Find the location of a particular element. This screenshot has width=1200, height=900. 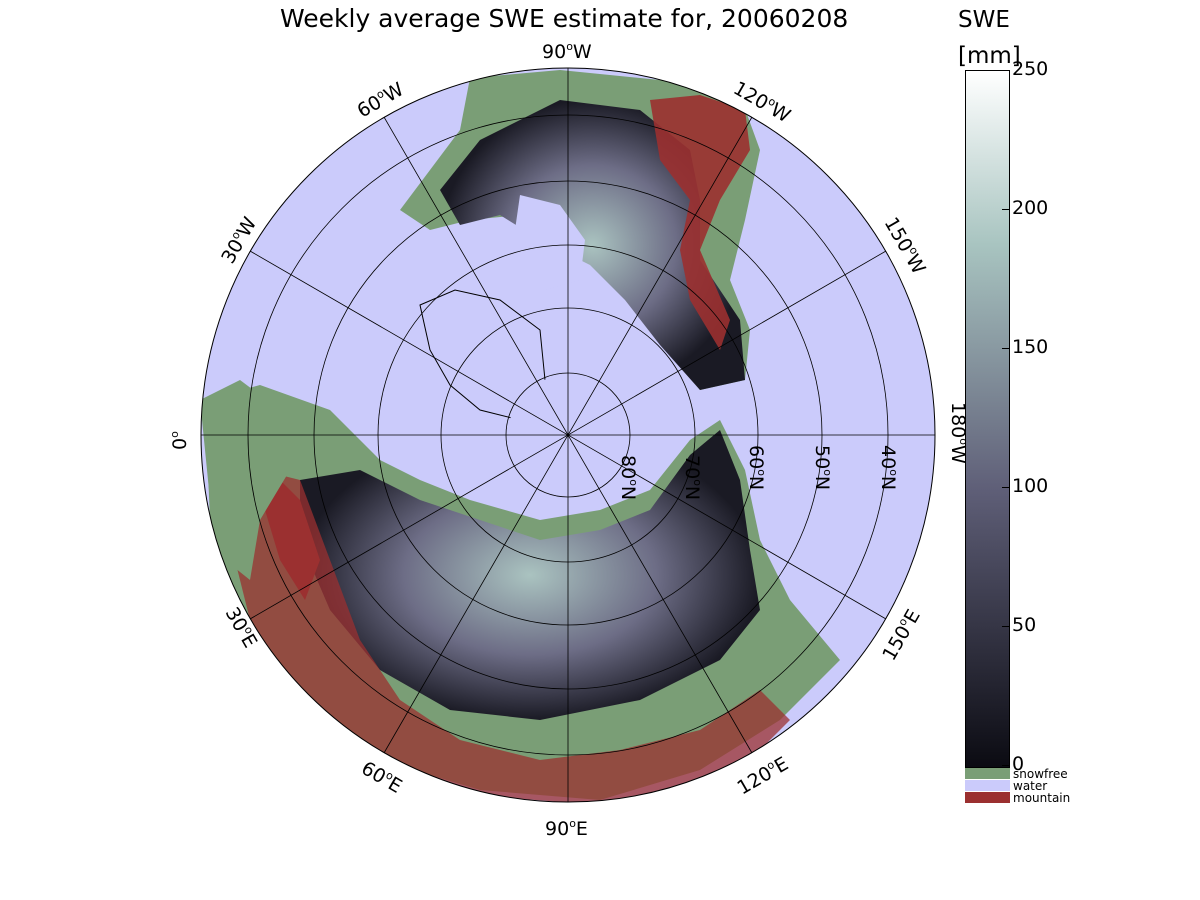

legend-swatch-snowfree is located at coordinates (987, 773).